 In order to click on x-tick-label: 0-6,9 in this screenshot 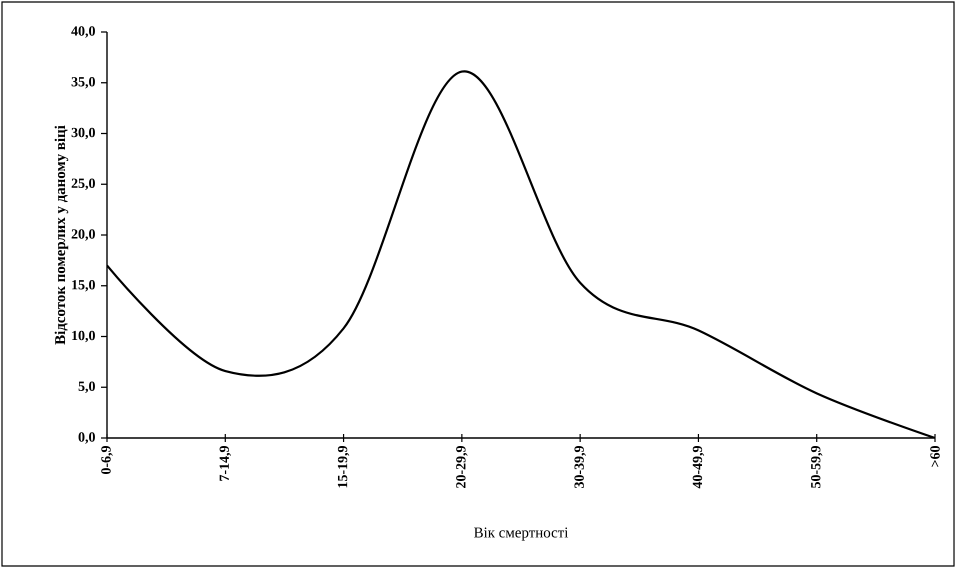, I will do `click(107, 460)`.